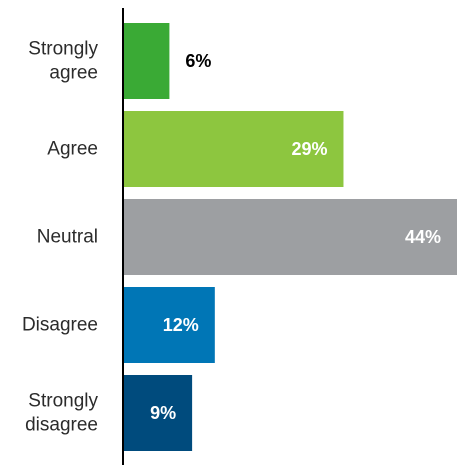  Describe the element at coordinates (63, 401) in the screenshot. I see `category-label-4-line-0: Strongly` at that location.